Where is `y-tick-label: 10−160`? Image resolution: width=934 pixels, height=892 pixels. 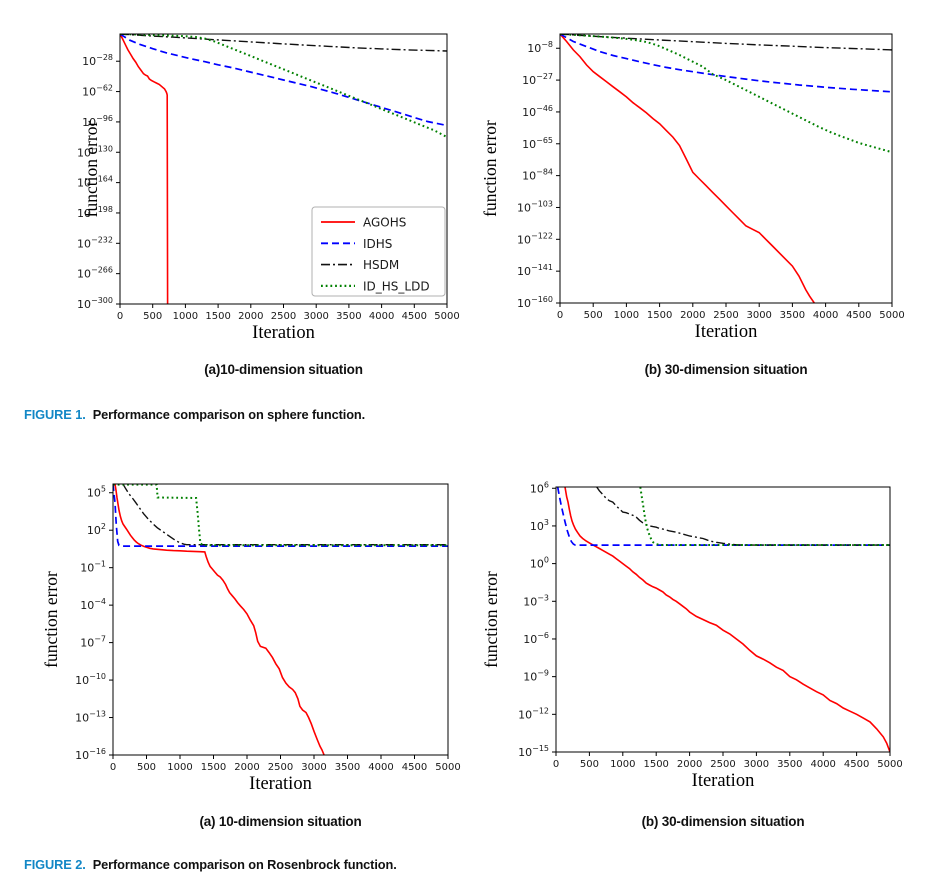
y-tick-label: 10−160 is located at coordinates (535, 302).